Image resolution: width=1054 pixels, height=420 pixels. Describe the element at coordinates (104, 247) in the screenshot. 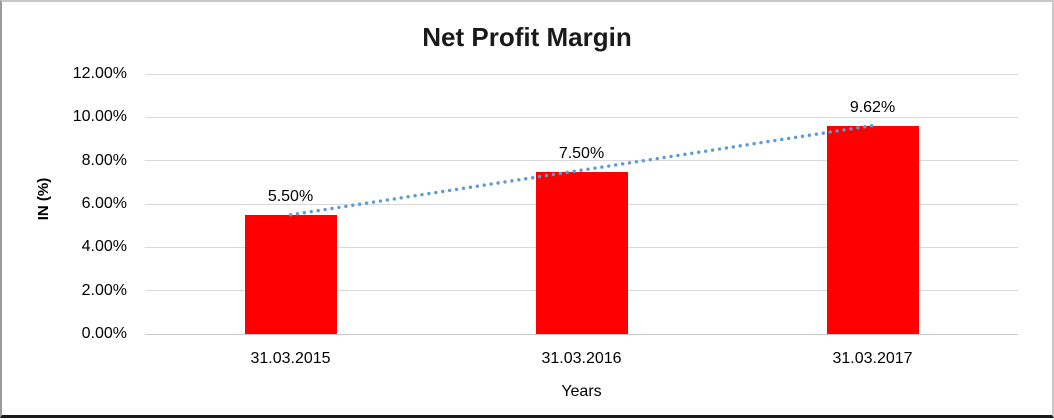

I see `y-axis-tick-label: 4.00%` at that location.